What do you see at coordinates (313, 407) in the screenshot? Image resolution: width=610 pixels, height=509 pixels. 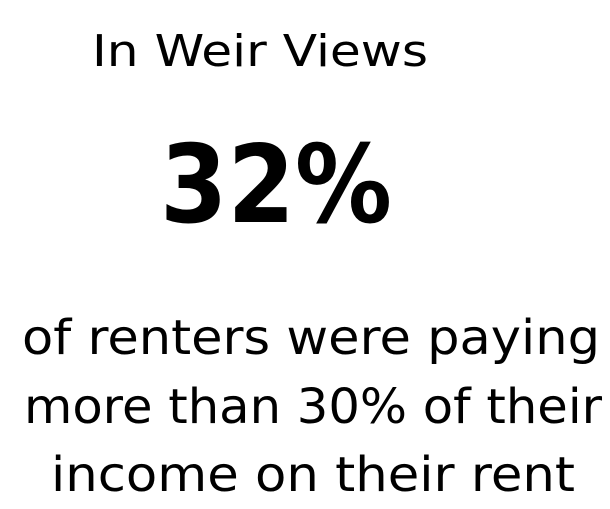 I see `description-line: more than 30% of their` at bounding box center [313, 407].